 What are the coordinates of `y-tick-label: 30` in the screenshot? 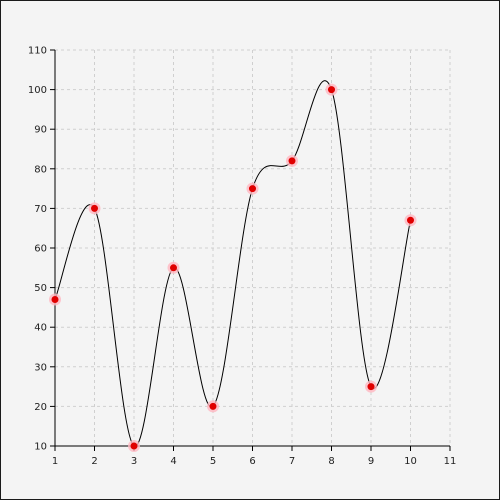 It's located at (40, 367).